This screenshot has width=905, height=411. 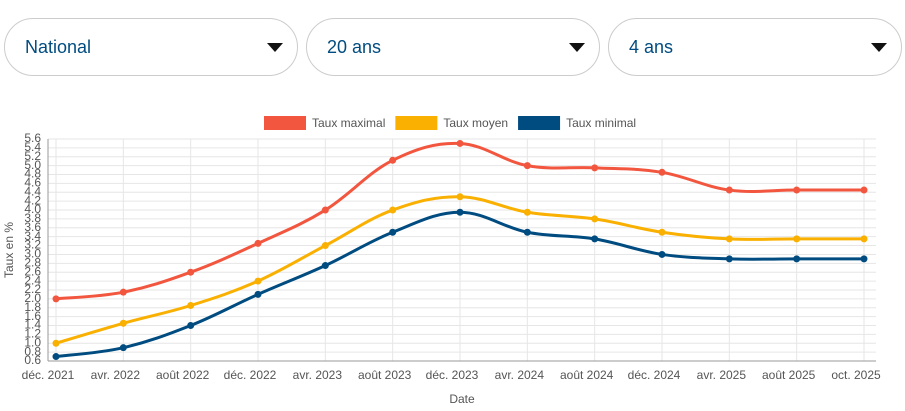 What do you see at coordinates (32, 156) in the screenshot?
I see `y-tick-label: 5.2` at bounding box center [32, 156].